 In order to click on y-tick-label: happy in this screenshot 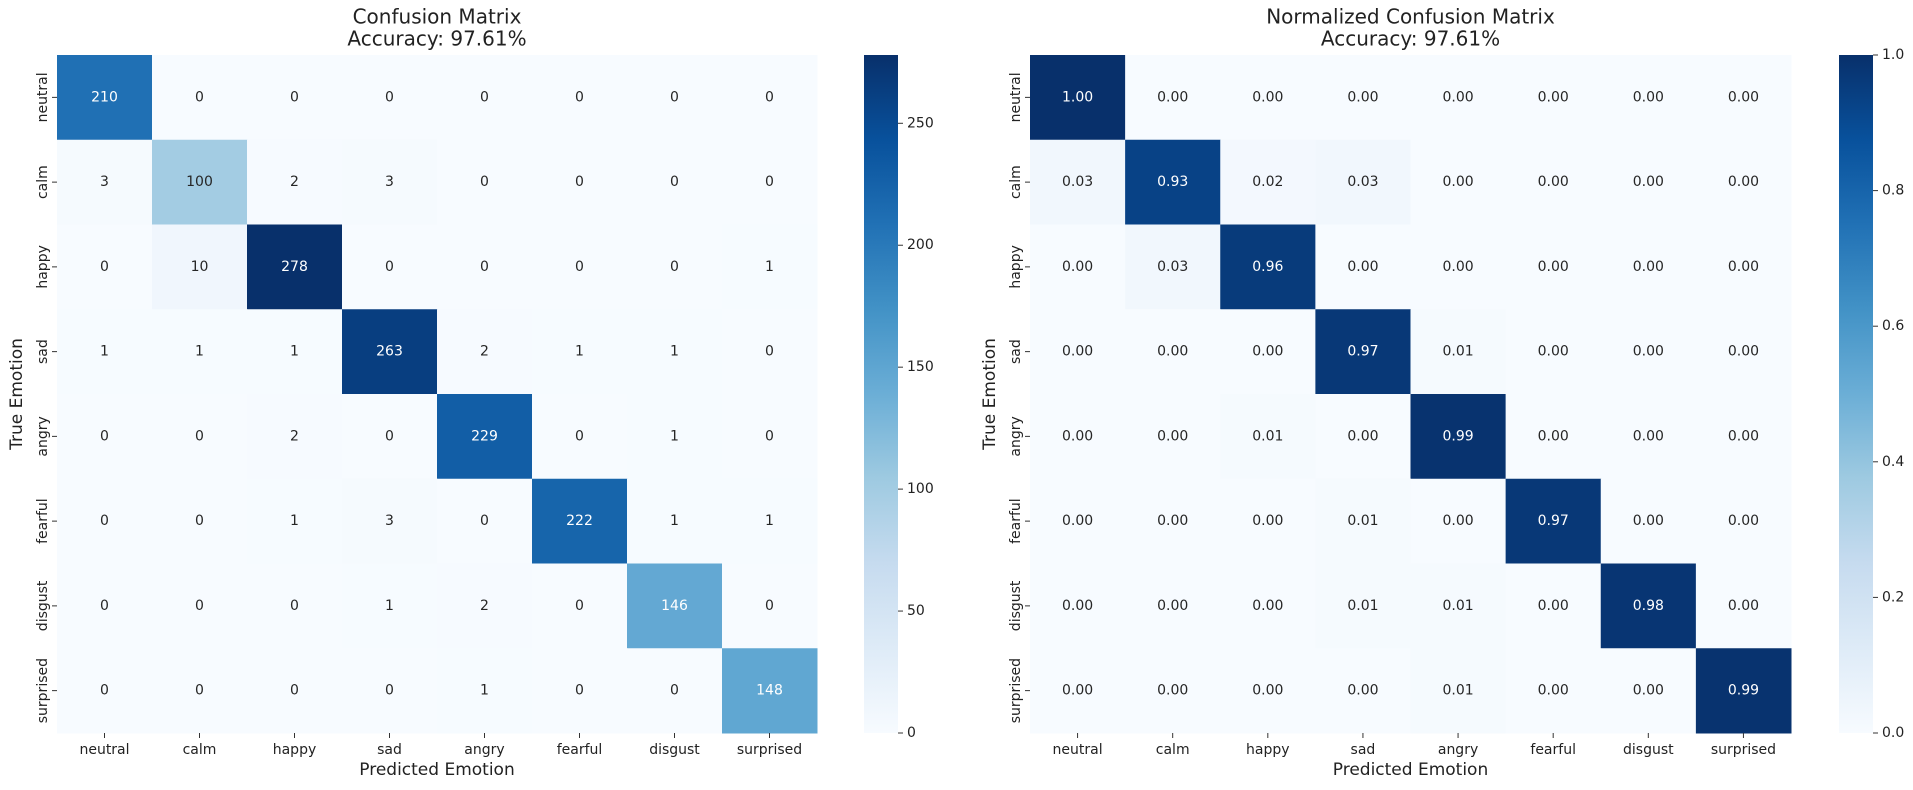, I will do `click(43, 267)`.